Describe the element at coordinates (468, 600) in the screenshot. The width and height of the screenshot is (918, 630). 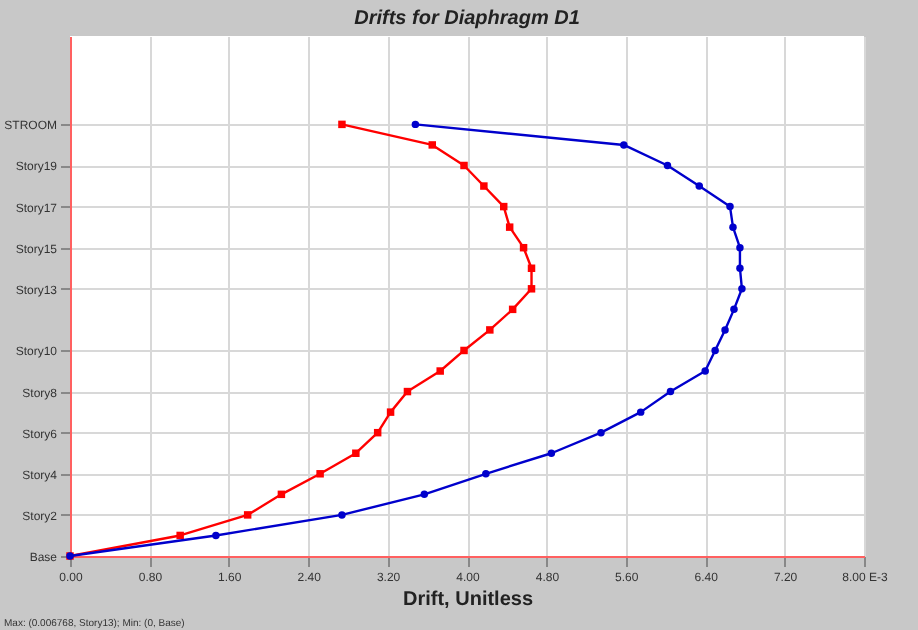
I see `x-axis-title: Drift, Unitless` at that location.